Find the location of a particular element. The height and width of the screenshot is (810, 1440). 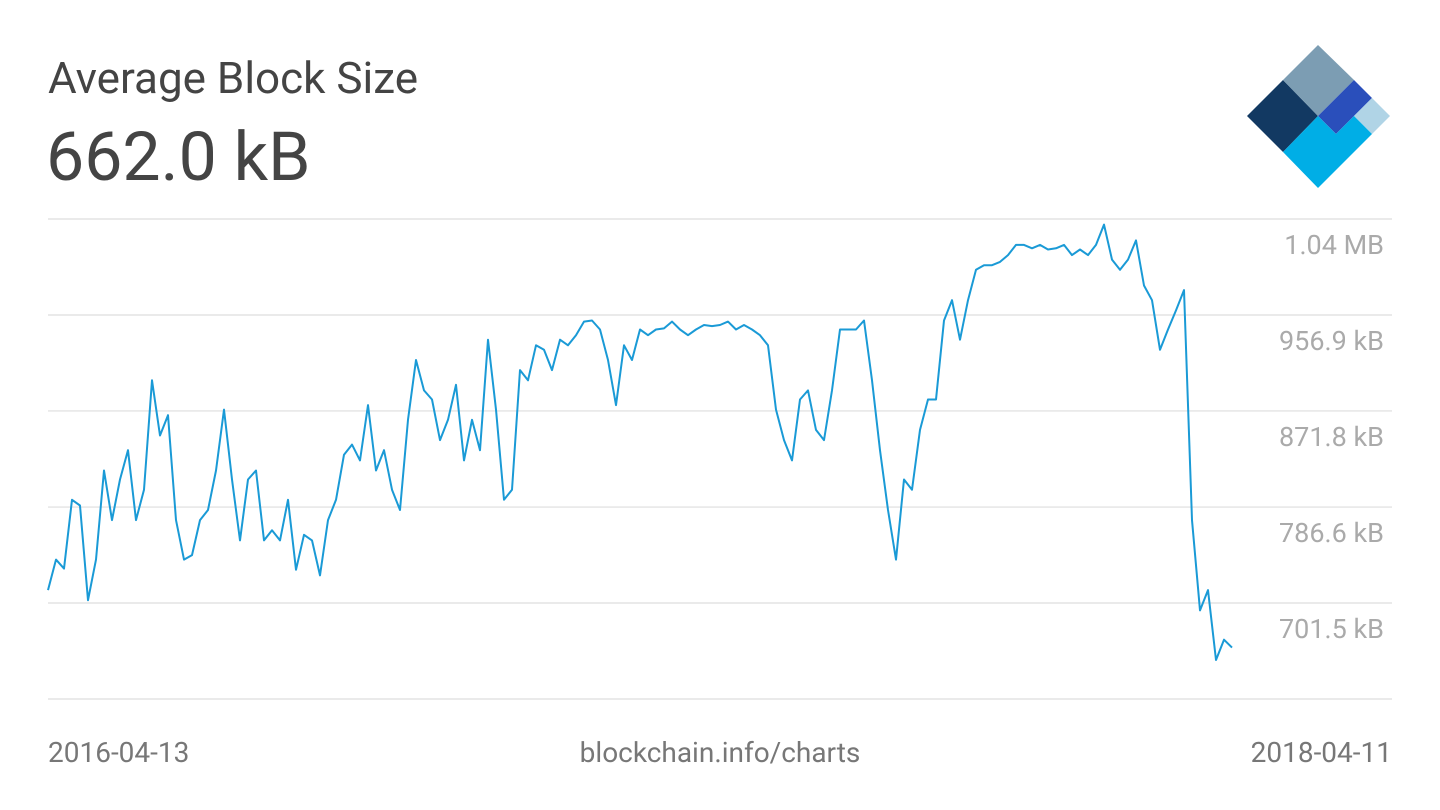

y-tick-label: 1.04 MB is located at coordinates (1334, 245).